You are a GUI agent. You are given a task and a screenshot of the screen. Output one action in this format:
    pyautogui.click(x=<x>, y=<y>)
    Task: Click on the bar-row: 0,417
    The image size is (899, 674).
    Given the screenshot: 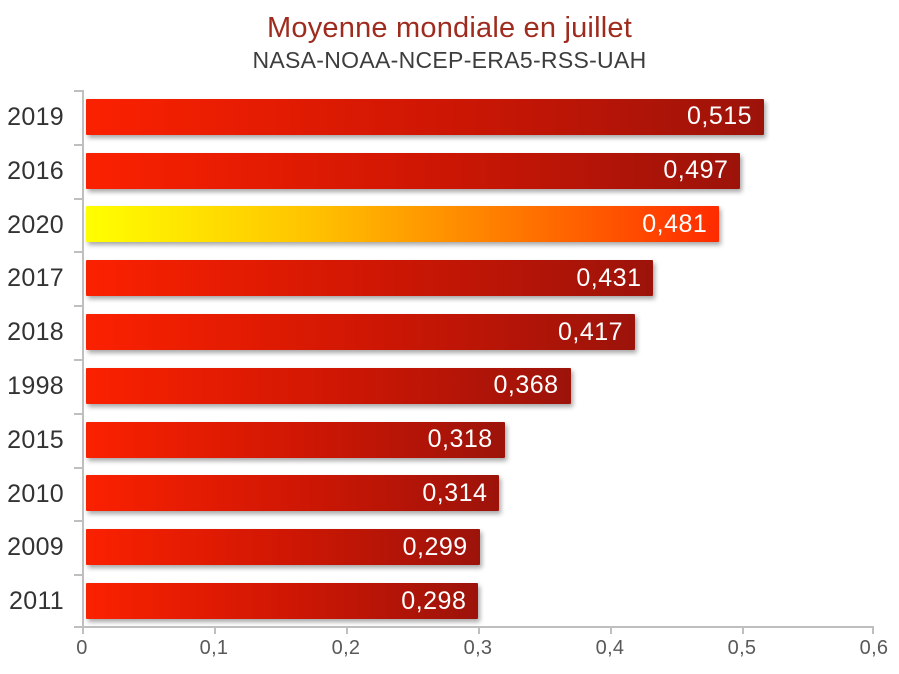 What is the action you would take?
    pyautogui.click(x=480, y=332)
    